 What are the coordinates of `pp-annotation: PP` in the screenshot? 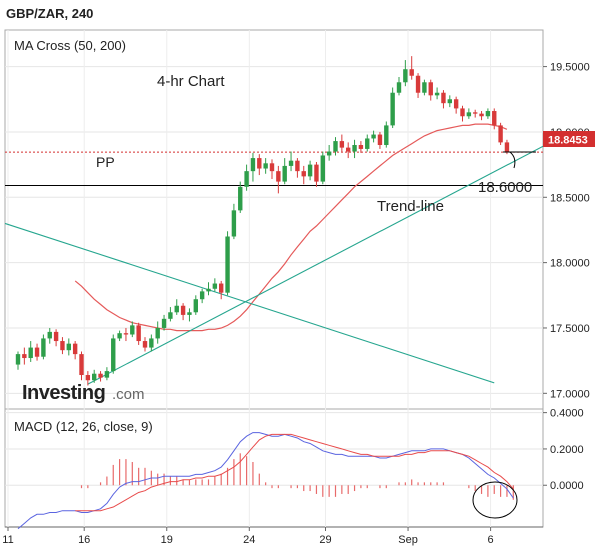 It's located at (105, 162).